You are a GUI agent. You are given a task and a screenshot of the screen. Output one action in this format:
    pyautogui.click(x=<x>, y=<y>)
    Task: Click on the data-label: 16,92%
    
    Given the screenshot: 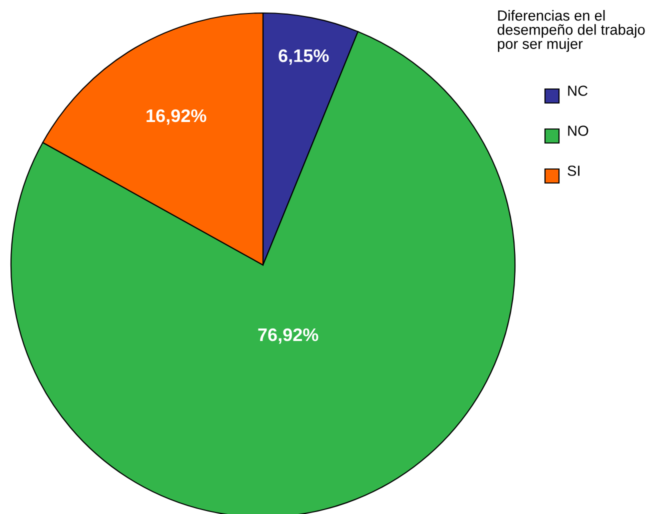 What is the action you would take?
    pyautogui.click(x=176, y=117)
    